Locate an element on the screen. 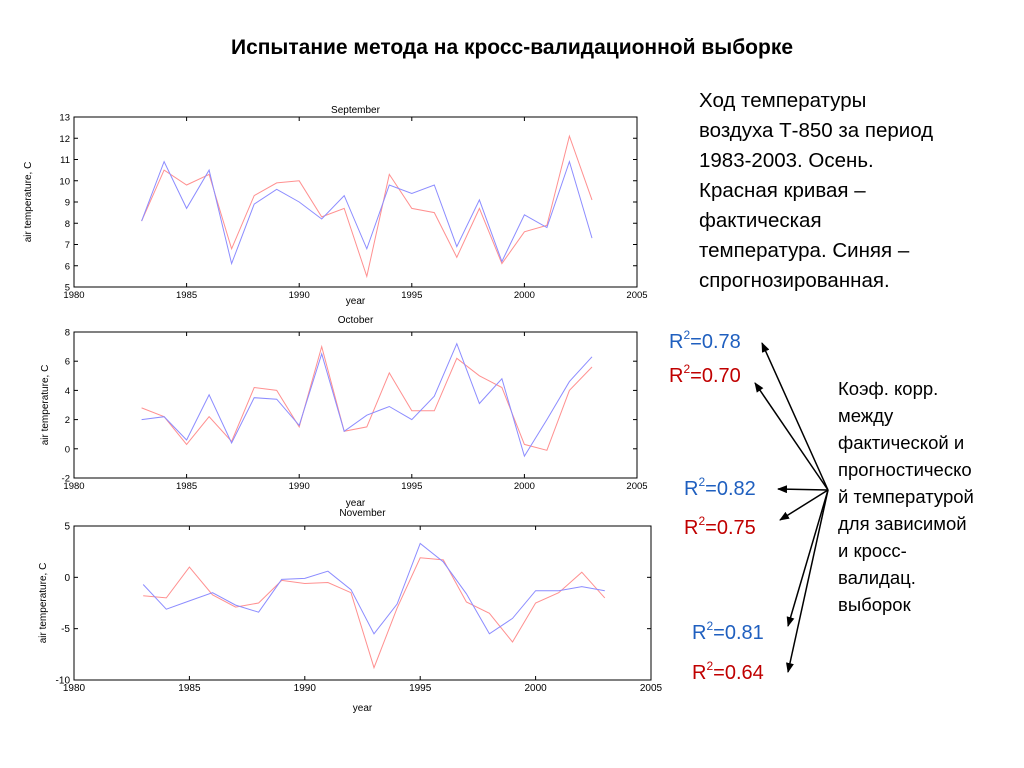  r2-november-cross-validation: R2=0.64 is located at coordinates (728, 671).